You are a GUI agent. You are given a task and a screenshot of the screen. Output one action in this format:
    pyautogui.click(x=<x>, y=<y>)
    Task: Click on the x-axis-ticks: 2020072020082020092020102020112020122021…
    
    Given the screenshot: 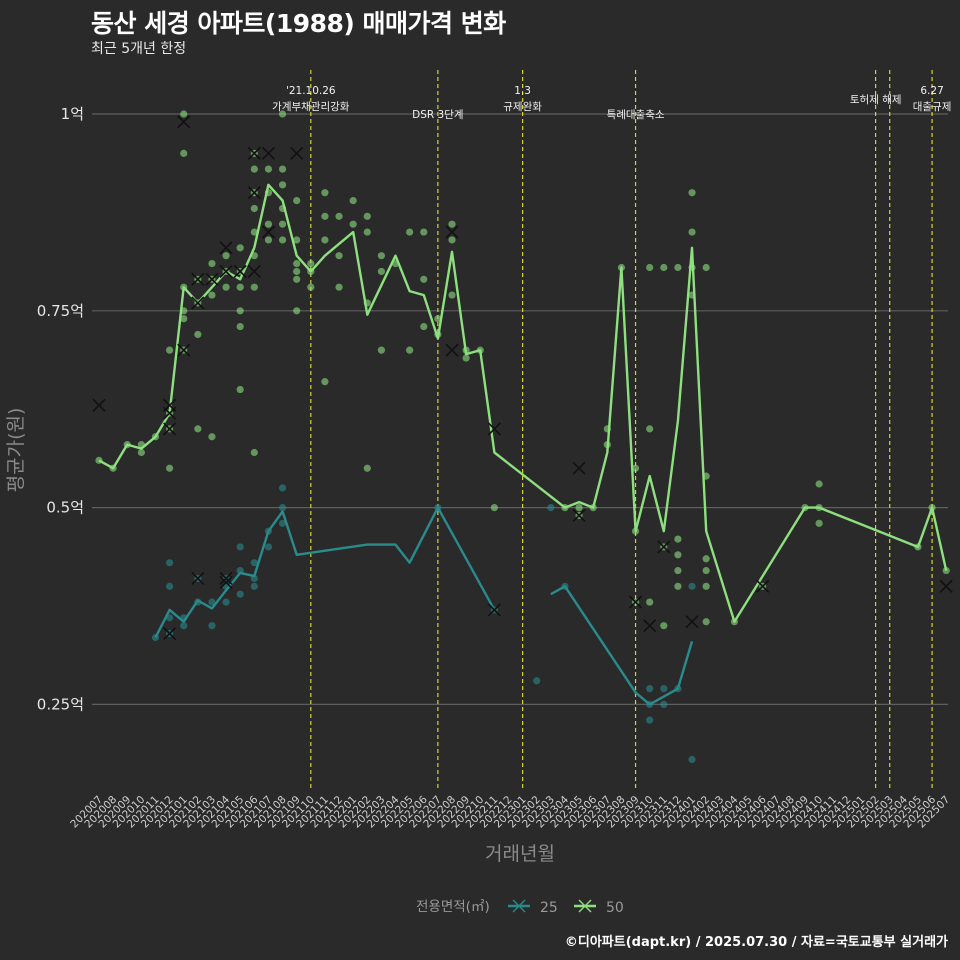 What is the action you would take?
    pyautogui.click(x=510, y=811)
    